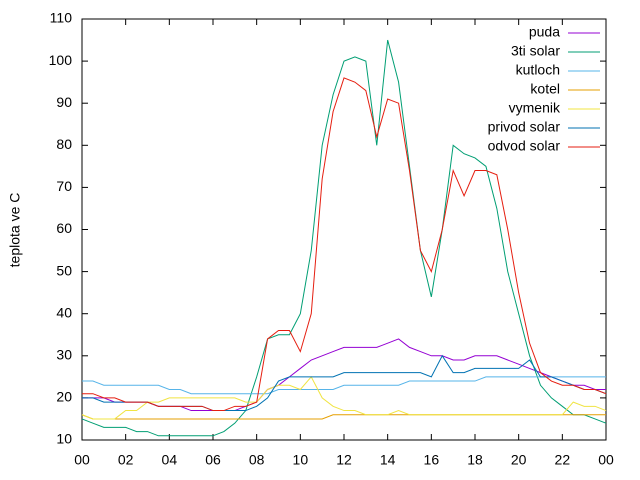 The image size is (640, 480). I want to click on y-tick-label: 110, so click(61, 18).